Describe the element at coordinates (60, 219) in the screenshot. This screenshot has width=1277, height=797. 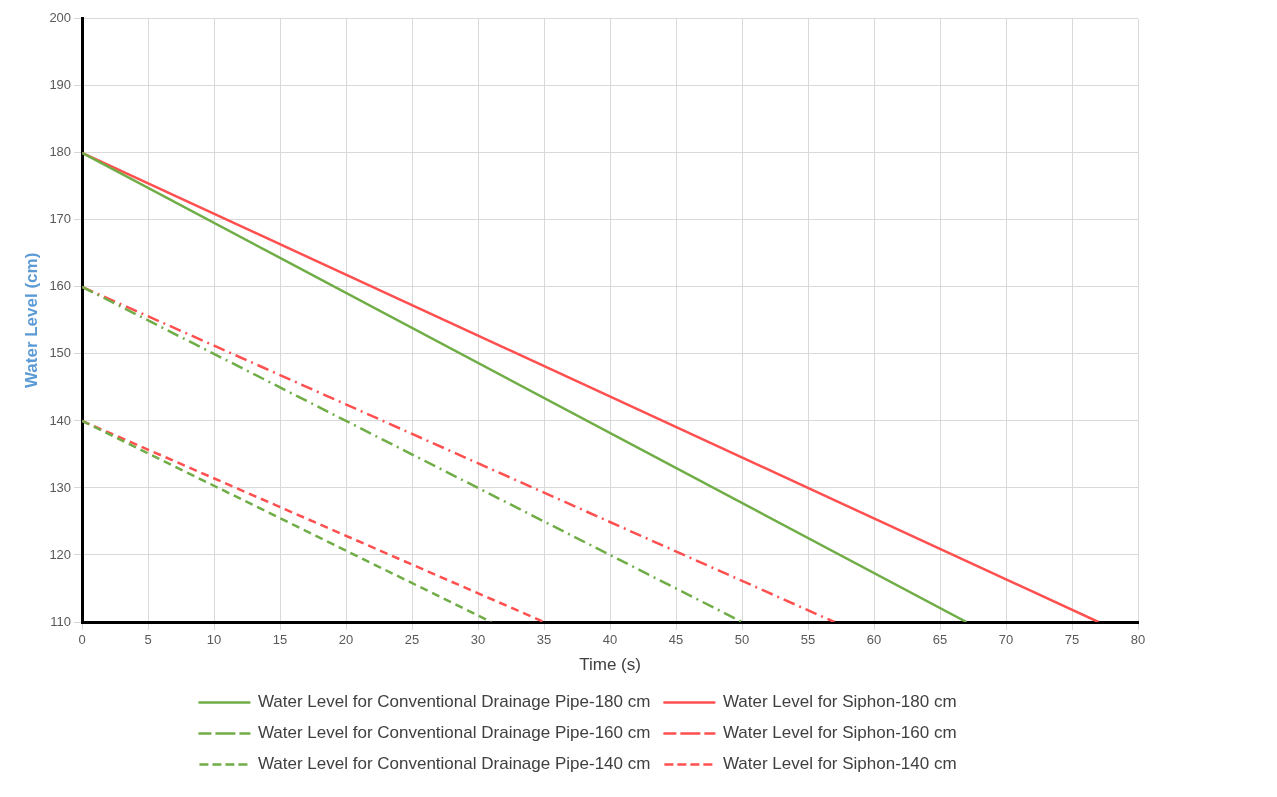
I see `y-tick-label: 170` at that location.